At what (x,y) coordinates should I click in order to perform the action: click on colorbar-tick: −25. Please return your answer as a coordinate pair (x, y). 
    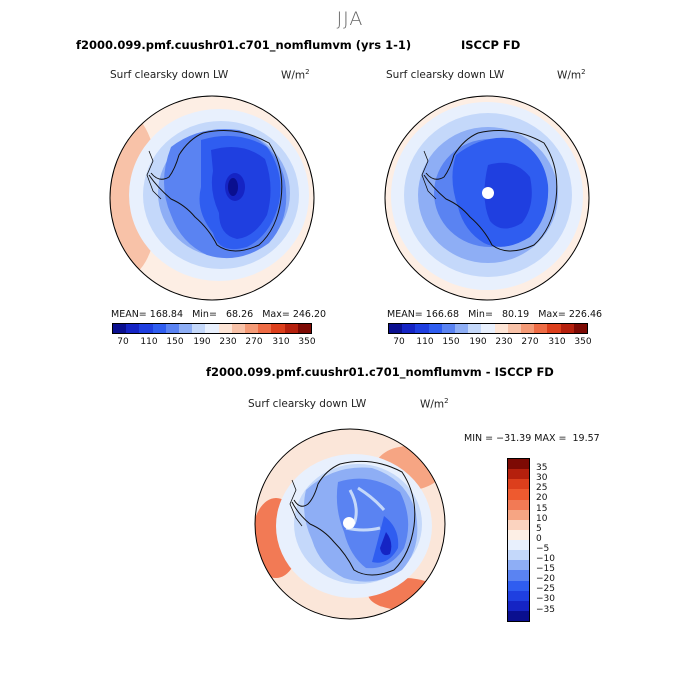
    Looking at the image, I should click on (545, 589).